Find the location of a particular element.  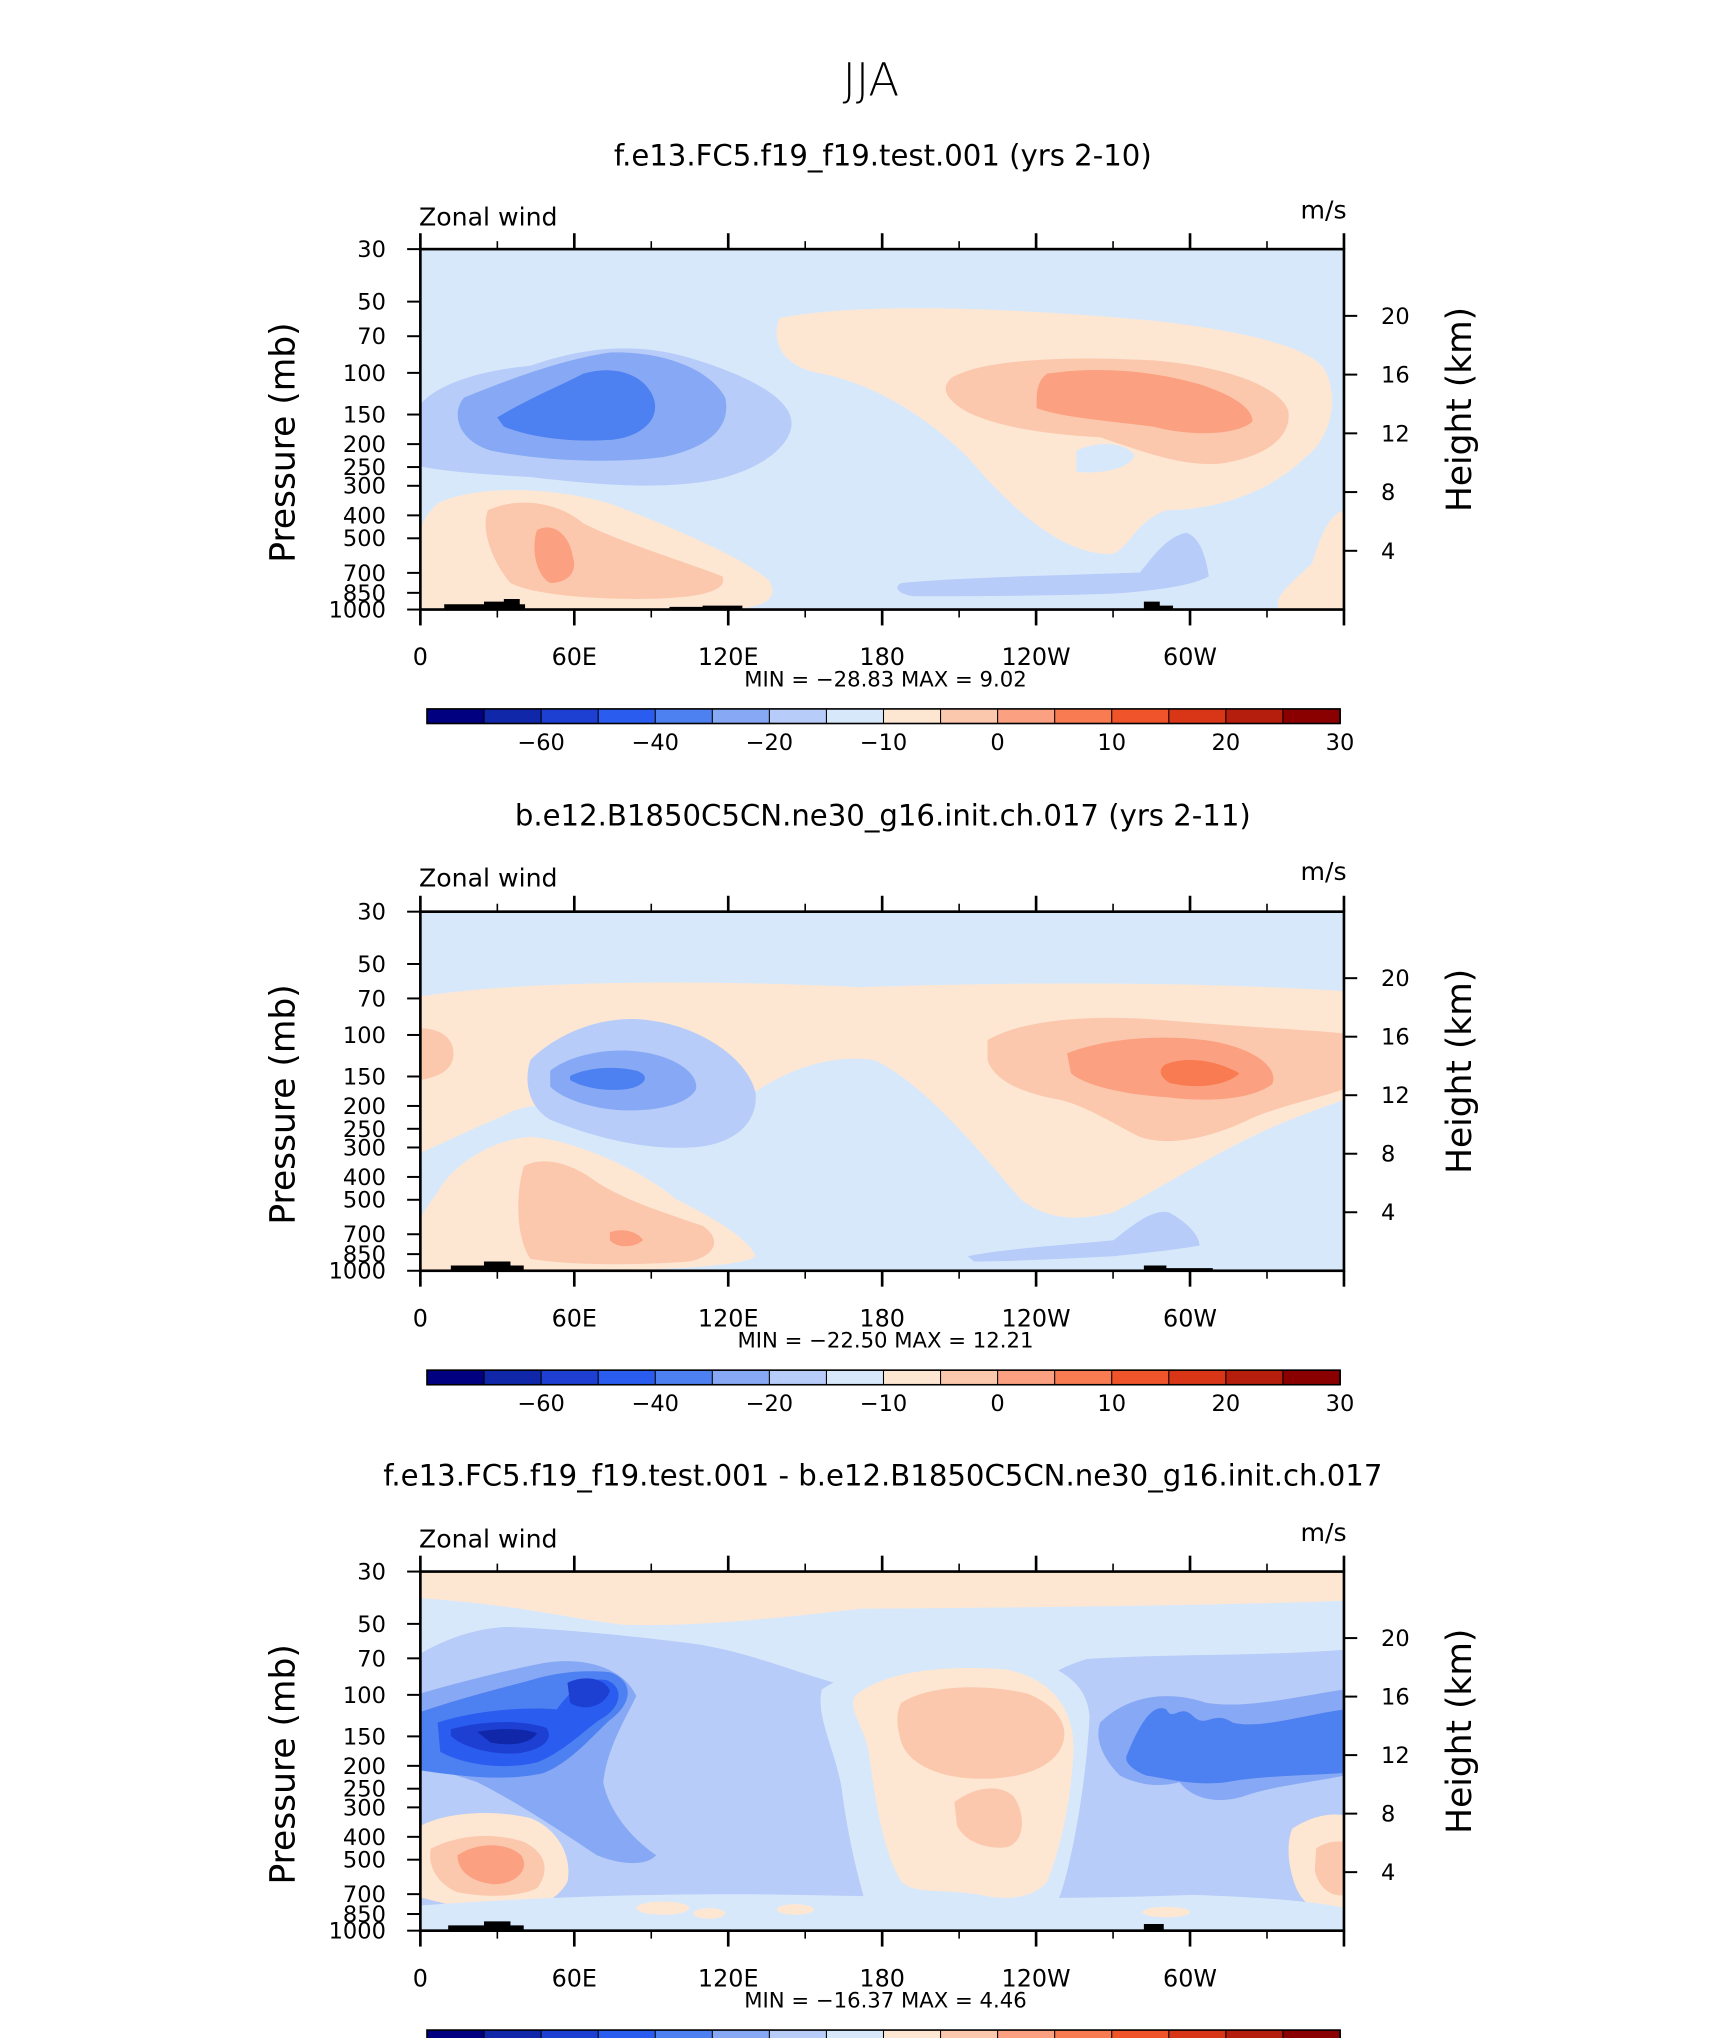

colorbar-label: 10 is located at coordinates (1111, 743).